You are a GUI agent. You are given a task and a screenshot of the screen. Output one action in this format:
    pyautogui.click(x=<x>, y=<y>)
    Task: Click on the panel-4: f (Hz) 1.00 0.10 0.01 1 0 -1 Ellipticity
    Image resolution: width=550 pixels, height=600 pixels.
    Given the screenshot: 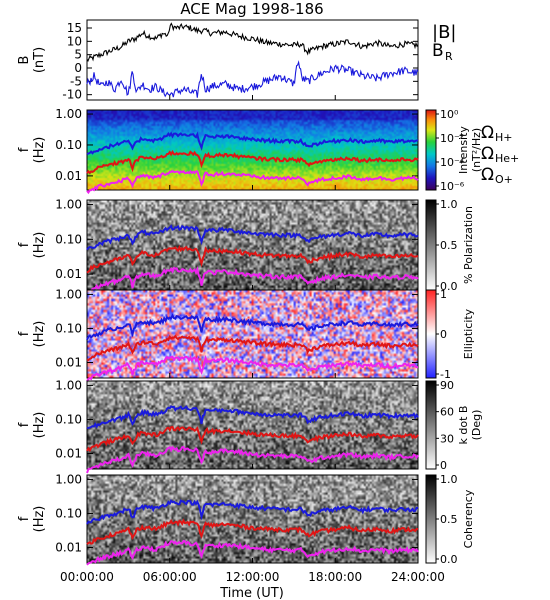 What is the action you would take?
    pyautogui.click(x=246, y=334)
    